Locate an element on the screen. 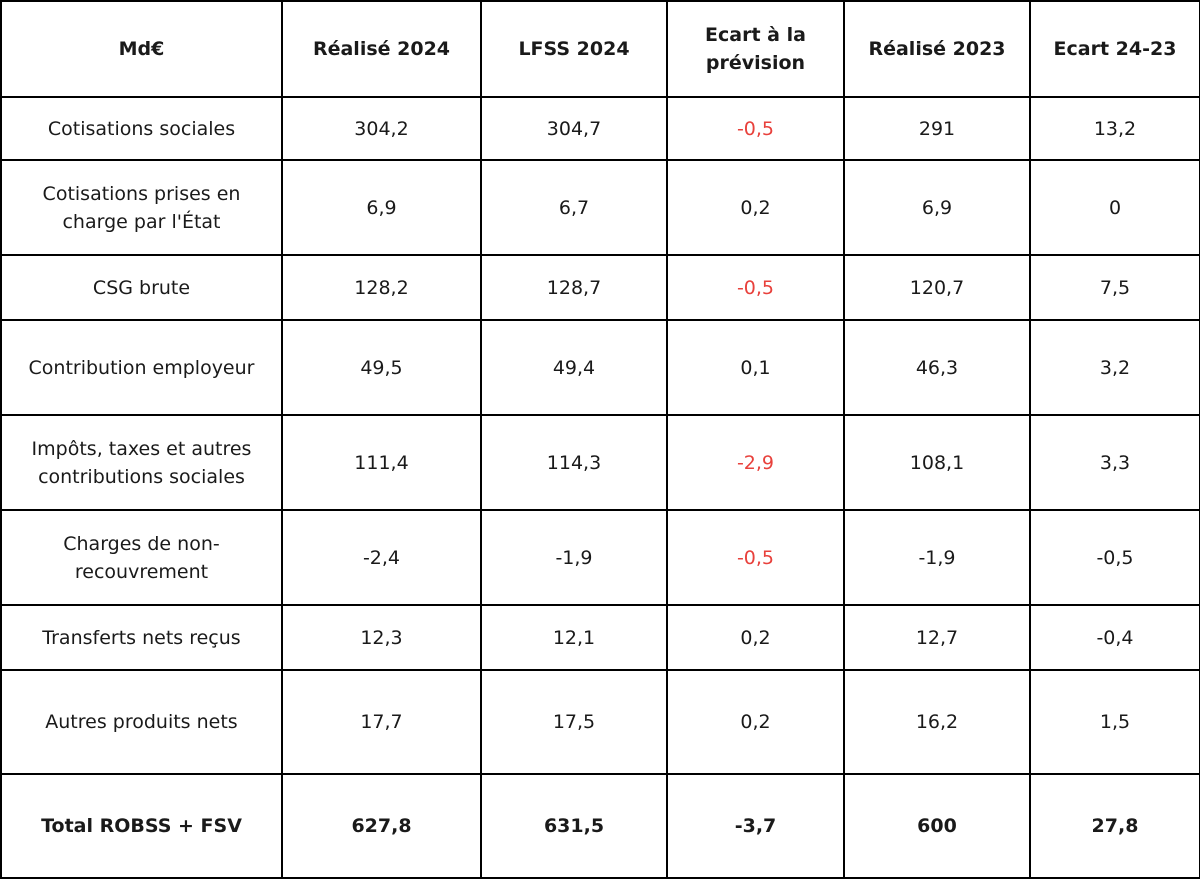 The height and width of the screenshot is (879, 1200). total-ecart-24-23: 27,8 is located at coordinates (1114, 826).